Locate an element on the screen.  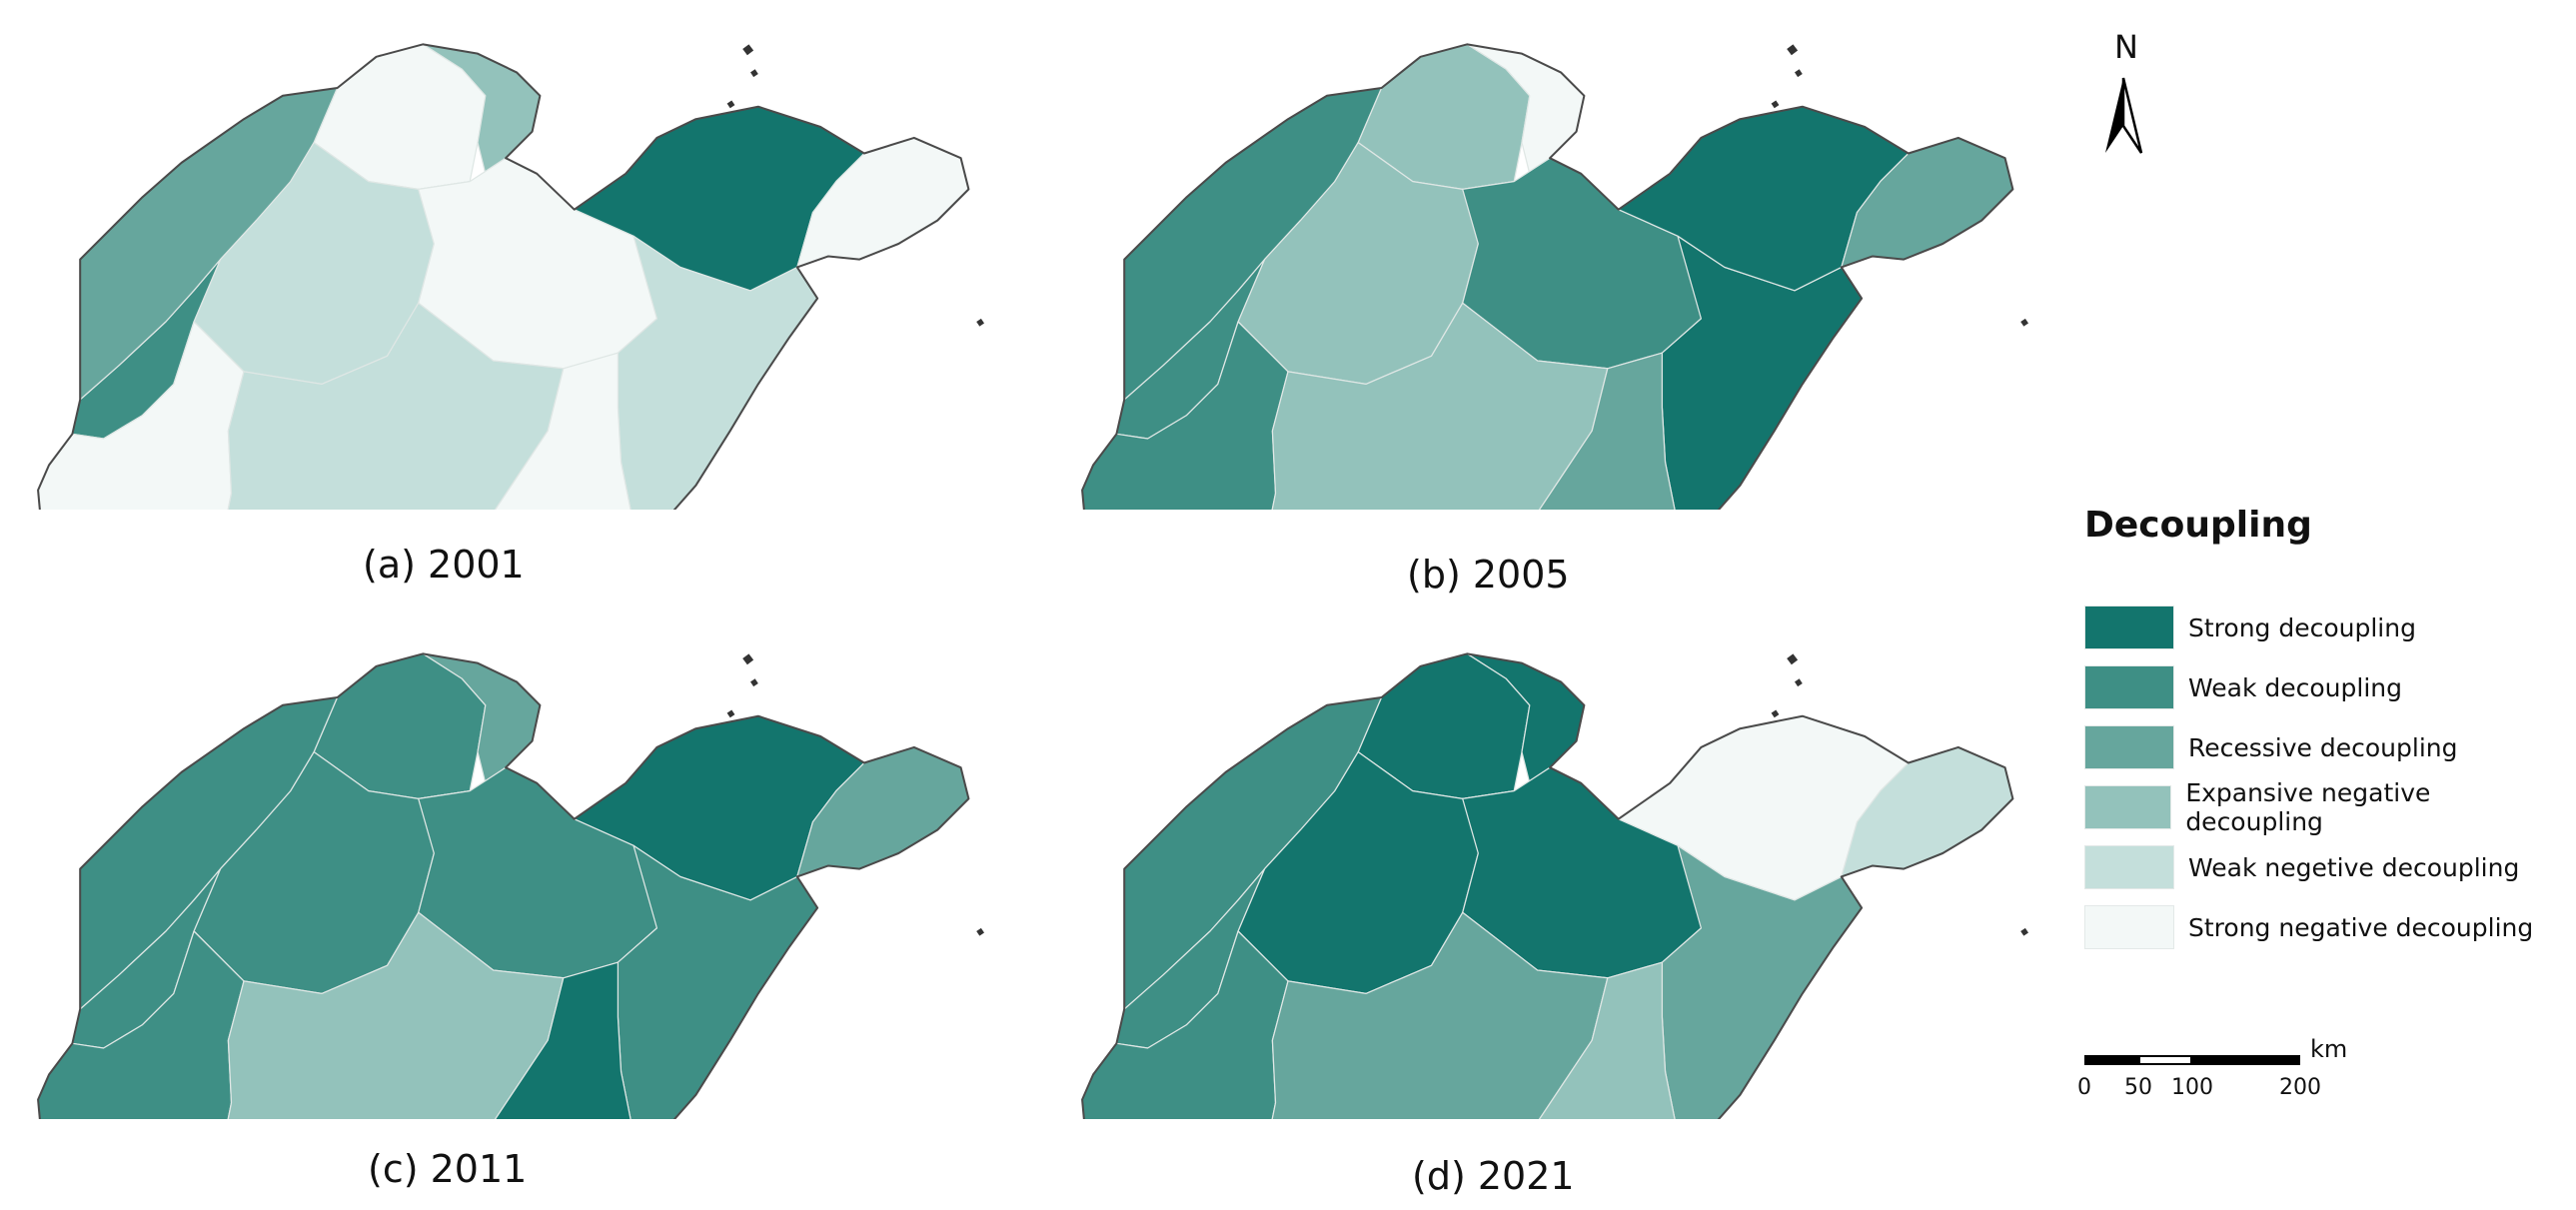
legend-label: Weak decoupling is located at coordinates (2295, 687).